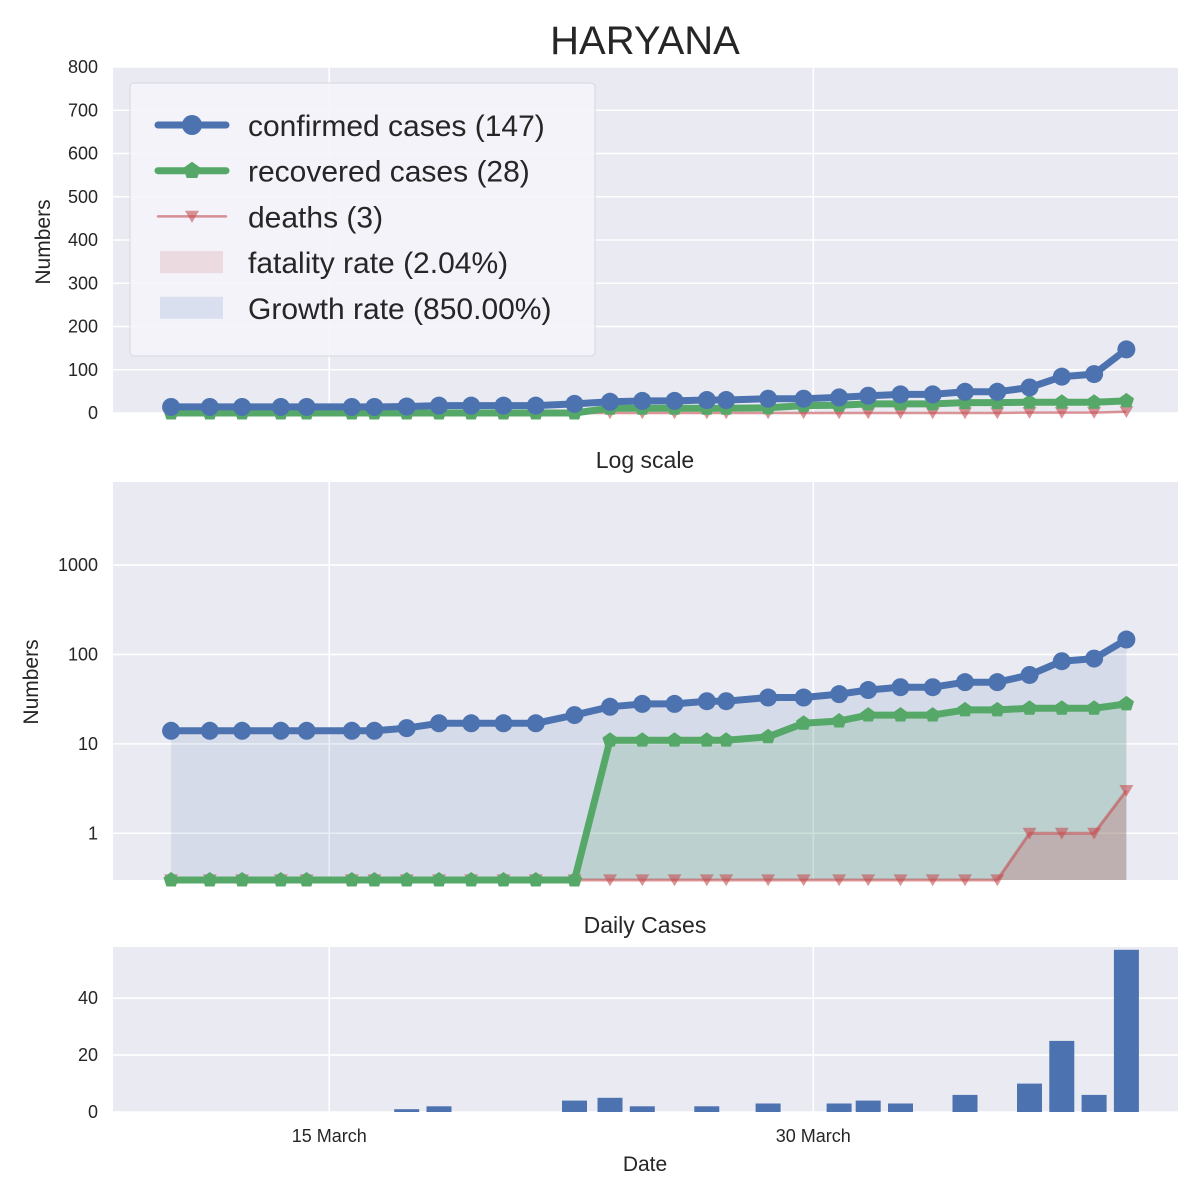 Image resolution: width=1200 pixels, height=1200 pixels. Describe the element at coordinates (362, 219) in the screenshot. I see `legend-box` at that location.